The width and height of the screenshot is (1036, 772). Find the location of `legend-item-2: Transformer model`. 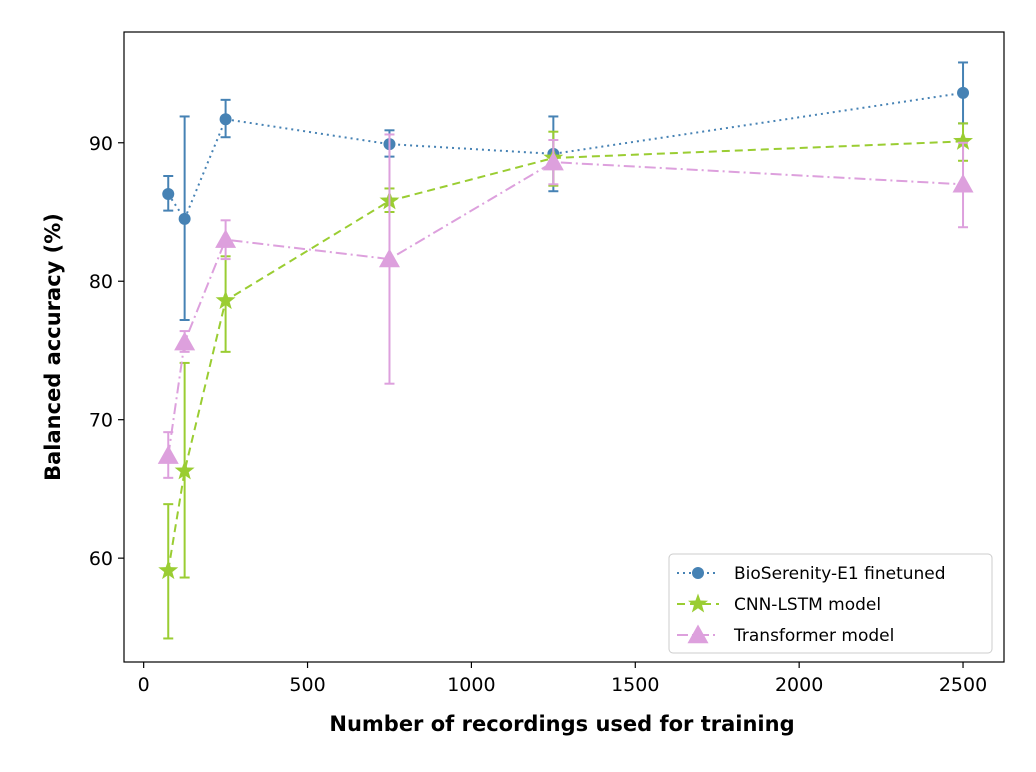

legend-item-2: Transformer model is located at coordinates (785, 635).